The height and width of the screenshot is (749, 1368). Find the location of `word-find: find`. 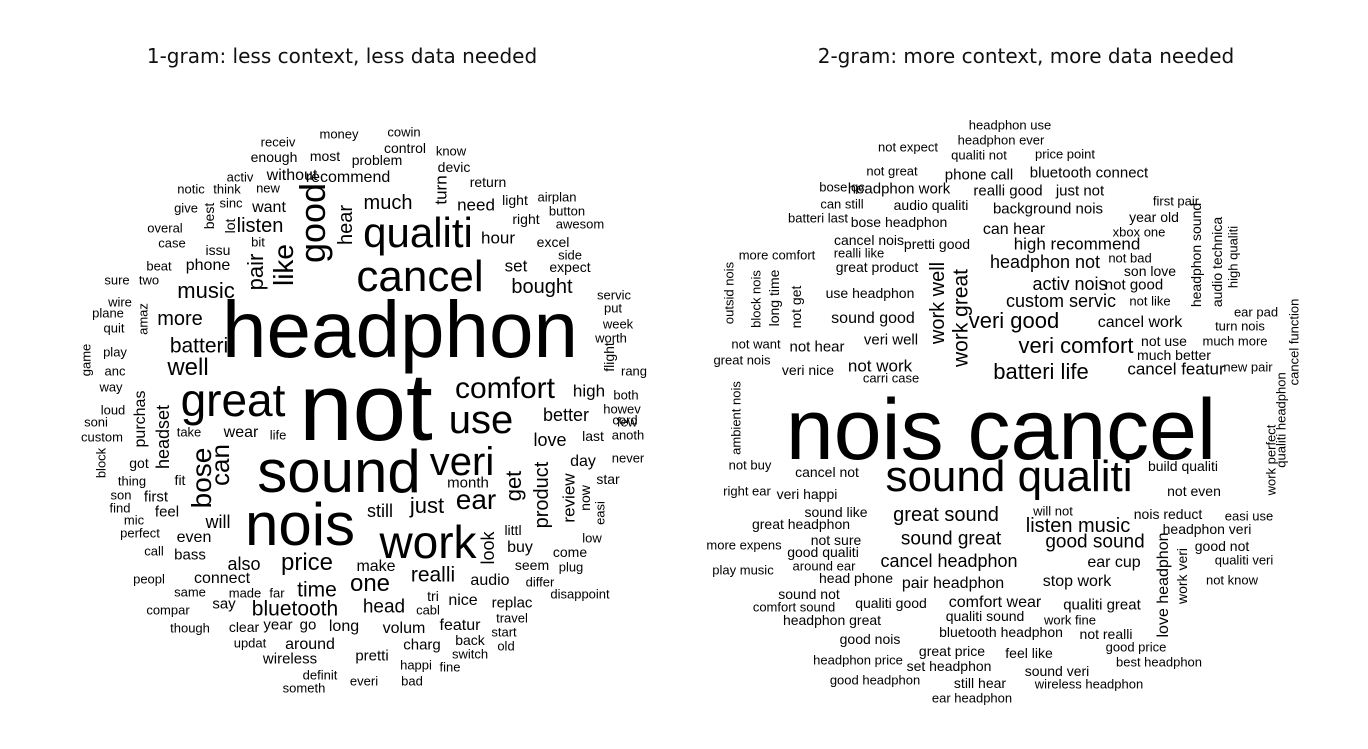

word-find: find is located at coordinates (120, 508).